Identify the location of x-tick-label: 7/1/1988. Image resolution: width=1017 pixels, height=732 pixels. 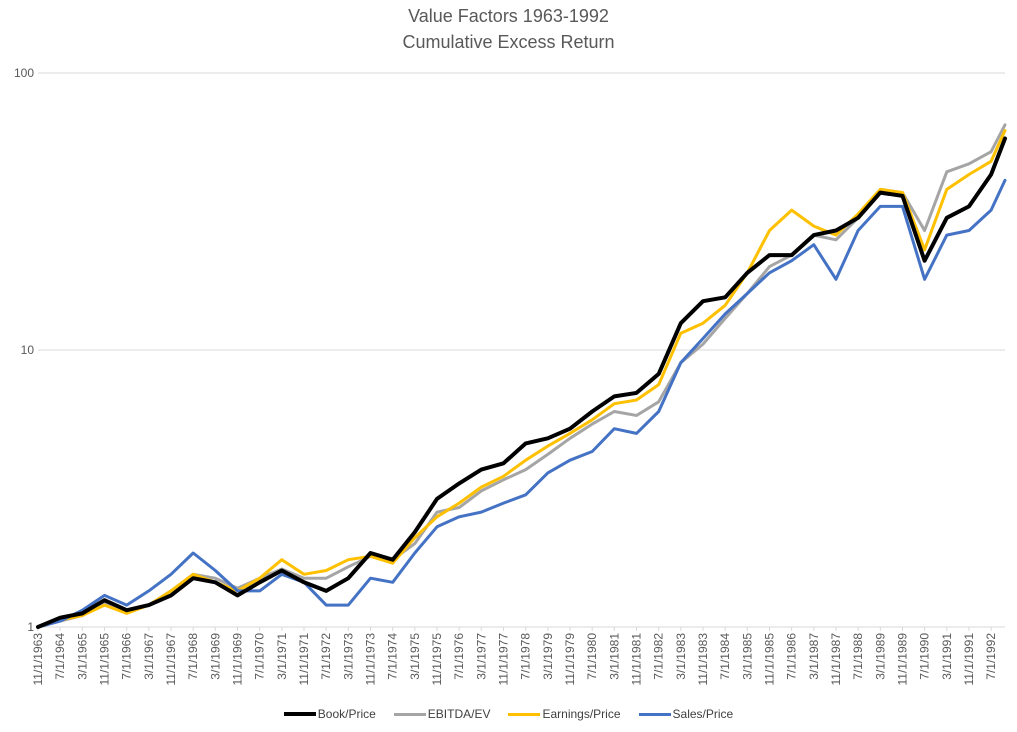
(858, 656).